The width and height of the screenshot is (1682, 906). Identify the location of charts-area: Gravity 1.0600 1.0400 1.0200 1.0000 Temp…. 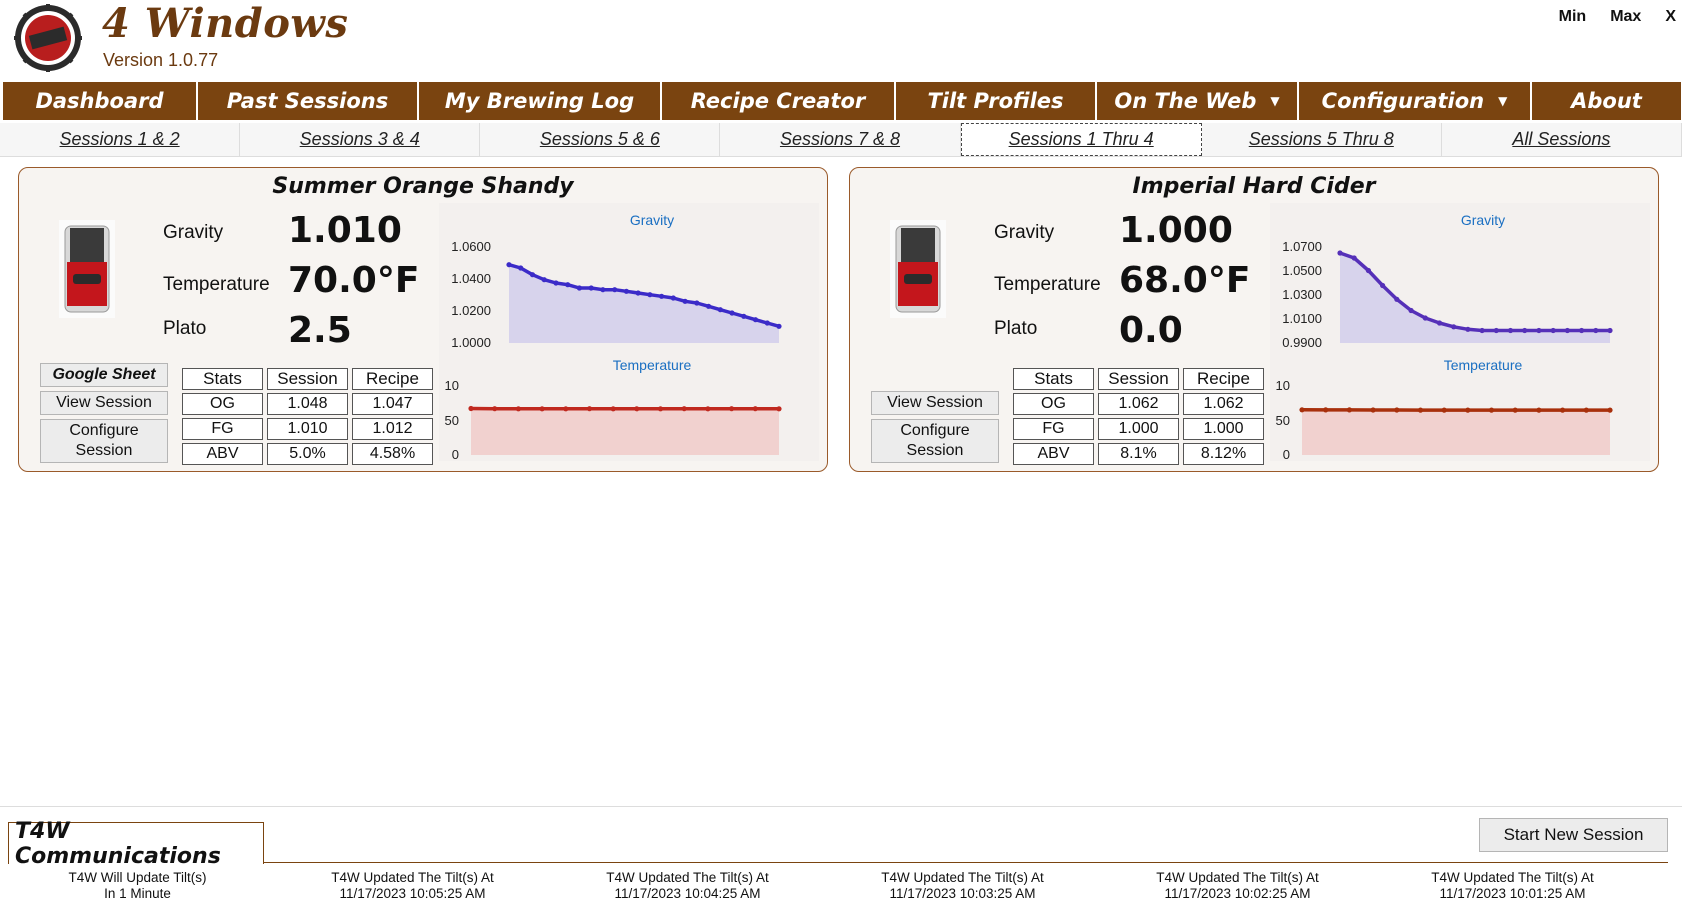
(629, 332).